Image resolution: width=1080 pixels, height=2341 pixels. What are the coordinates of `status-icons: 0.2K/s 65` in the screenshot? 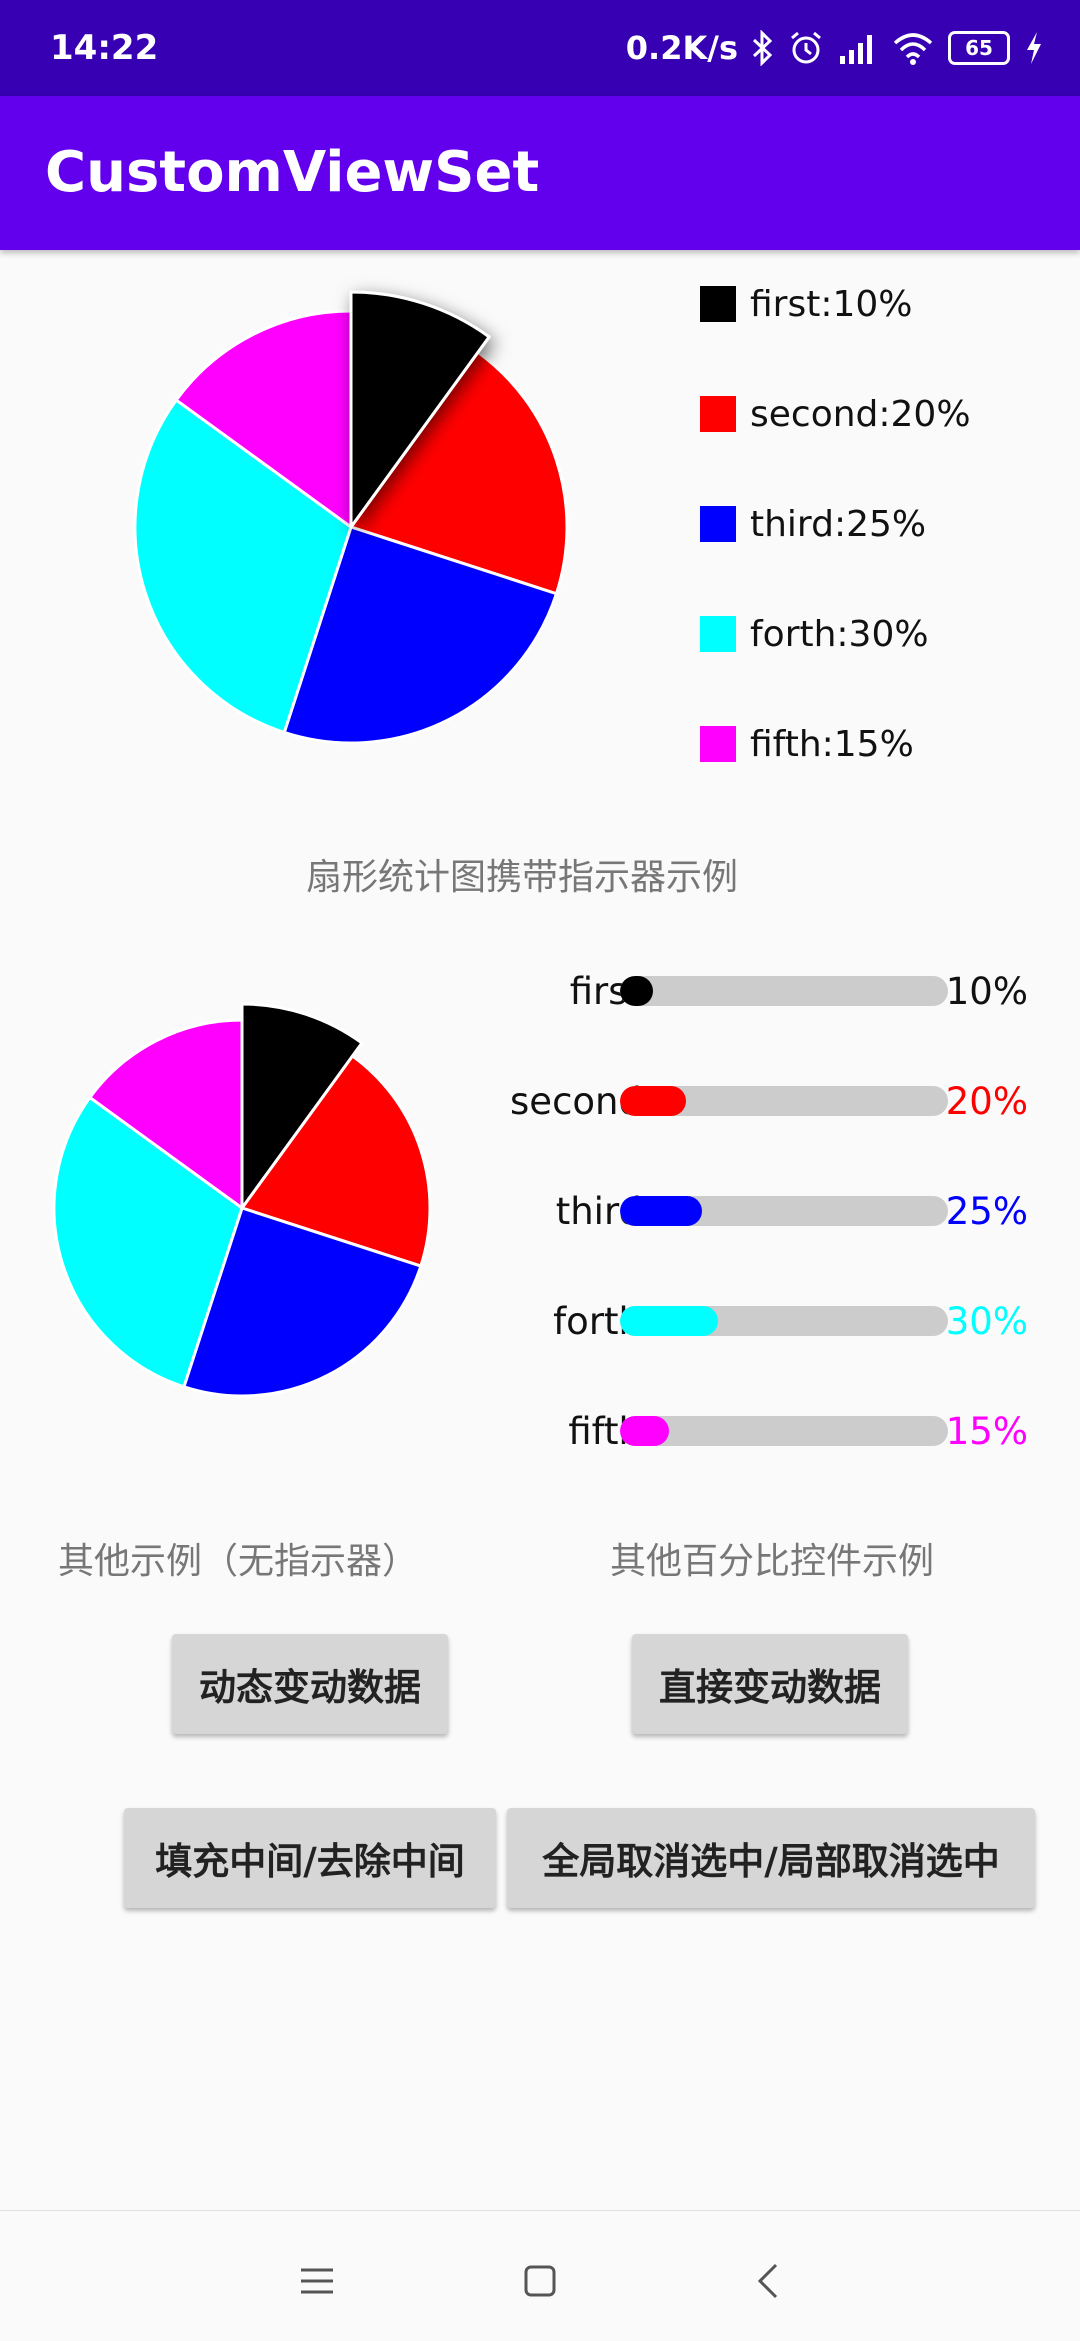 It's located at (835, 48).